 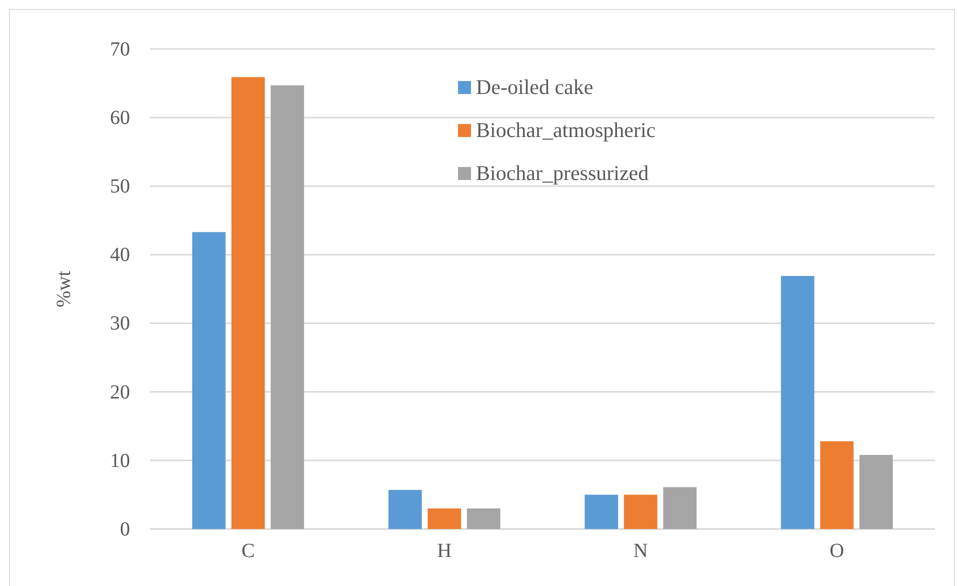 What do you see at coordinates (125, 529) in the screenshot?
I see `y-tick-label: 0` at bounding box center [125, 529].